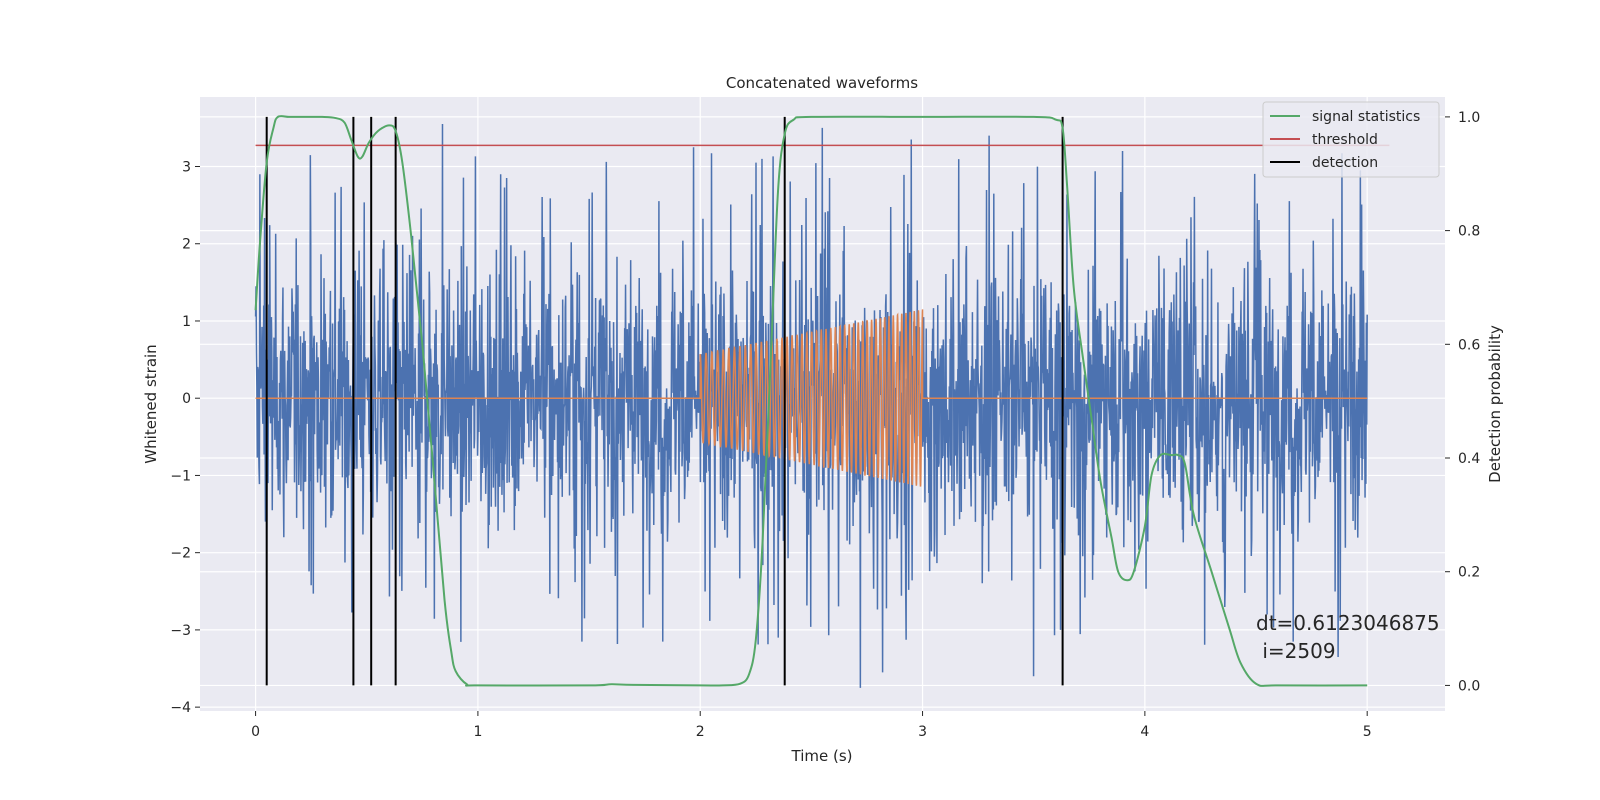 Image resolution: width=1600 pixels, height=800 pixels. Describe the element at coordinates (1366, 117) in the screenshot. I see `legend-label-signal-statistics: signal statistics` at that location.